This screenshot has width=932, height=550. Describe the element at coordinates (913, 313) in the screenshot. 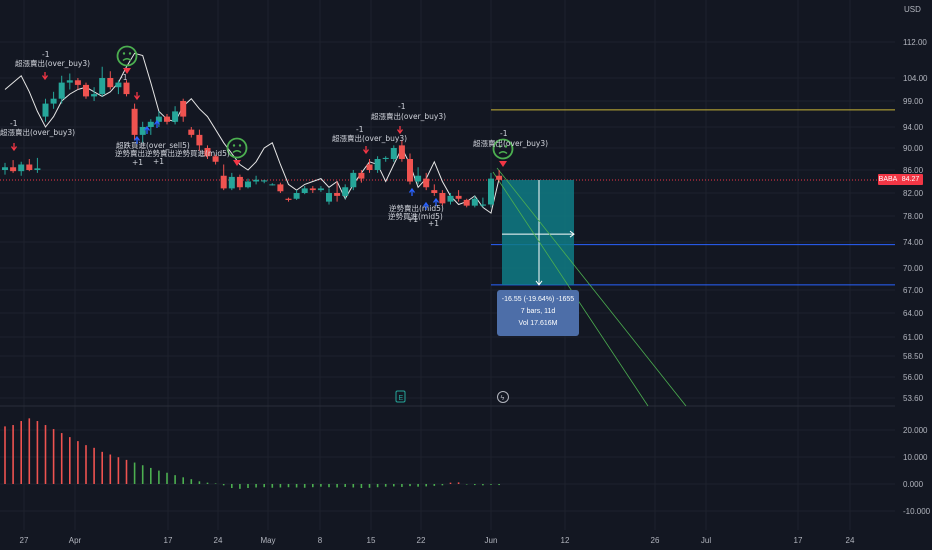

I see `price-tick-11: 64.00` at that location.